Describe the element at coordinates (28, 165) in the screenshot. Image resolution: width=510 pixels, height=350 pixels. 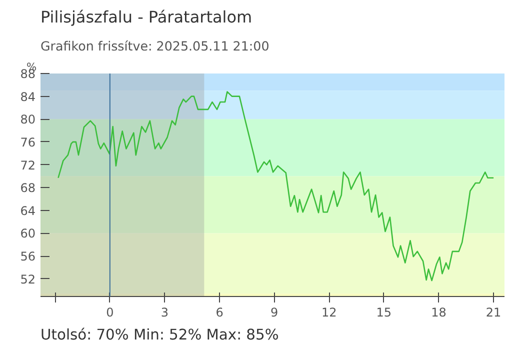
I see `y-tick-label: 72` at that location.